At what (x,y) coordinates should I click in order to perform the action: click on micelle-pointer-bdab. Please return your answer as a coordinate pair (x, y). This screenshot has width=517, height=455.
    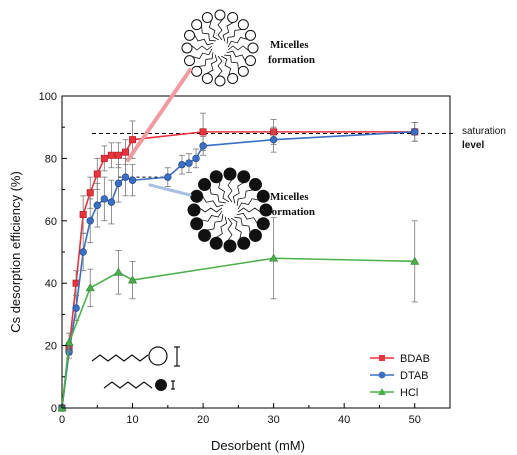
    Looking at the image, I should click on (159, 115).